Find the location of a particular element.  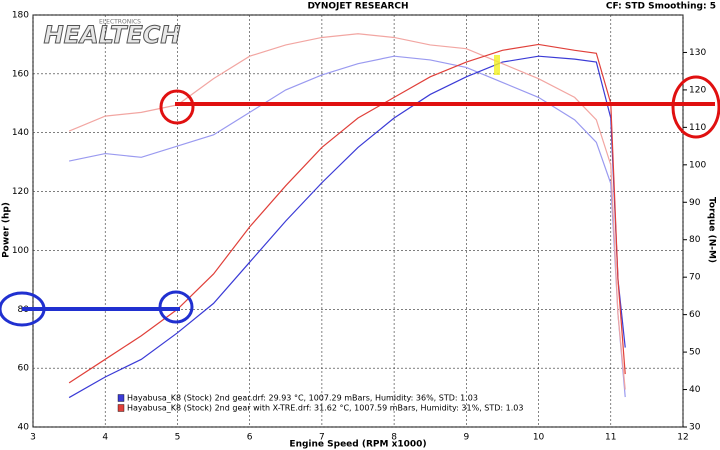

y2-tick-label: 110 is located at coordinates (697, 128).